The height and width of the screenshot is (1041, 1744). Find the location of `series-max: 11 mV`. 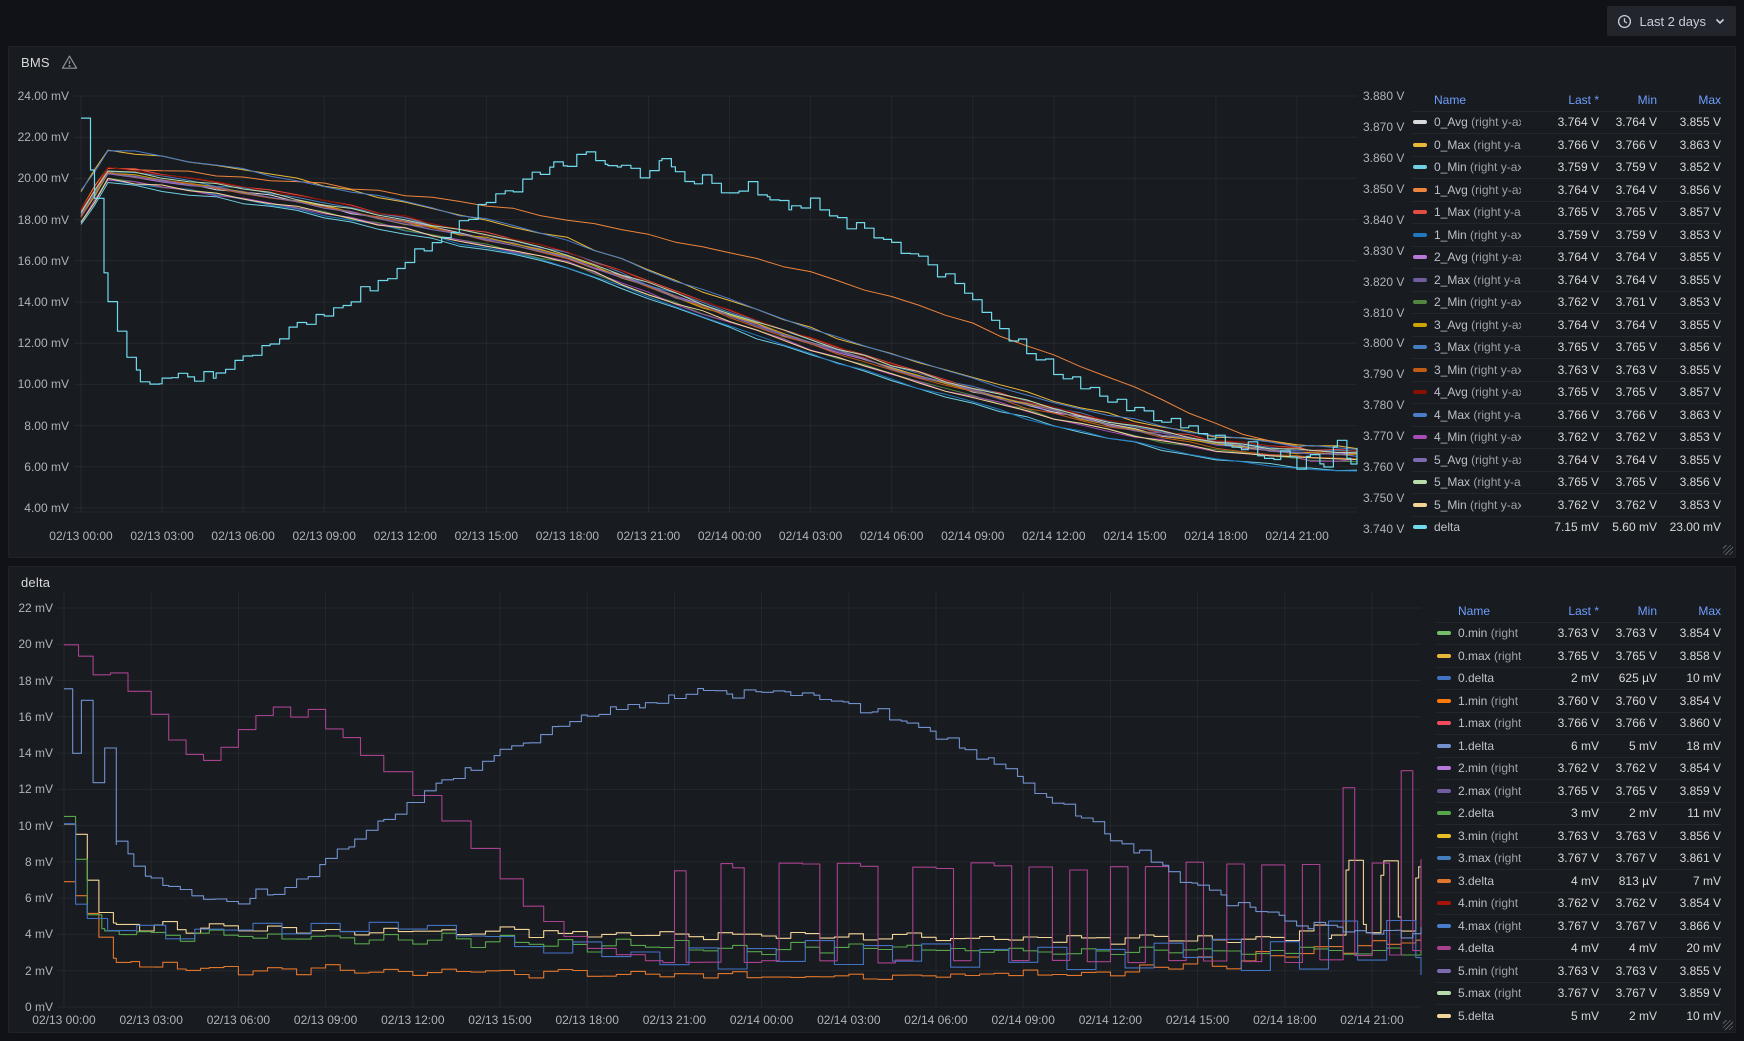

series-max: 11 mV is located at coordinates (1704, 813).